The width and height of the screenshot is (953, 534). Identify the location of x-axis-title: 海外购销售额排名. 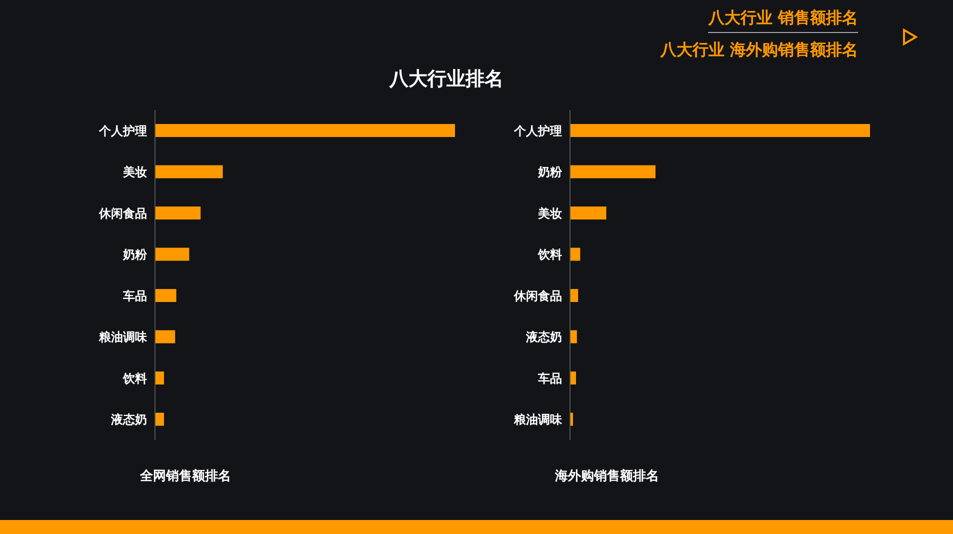
(607, 476).